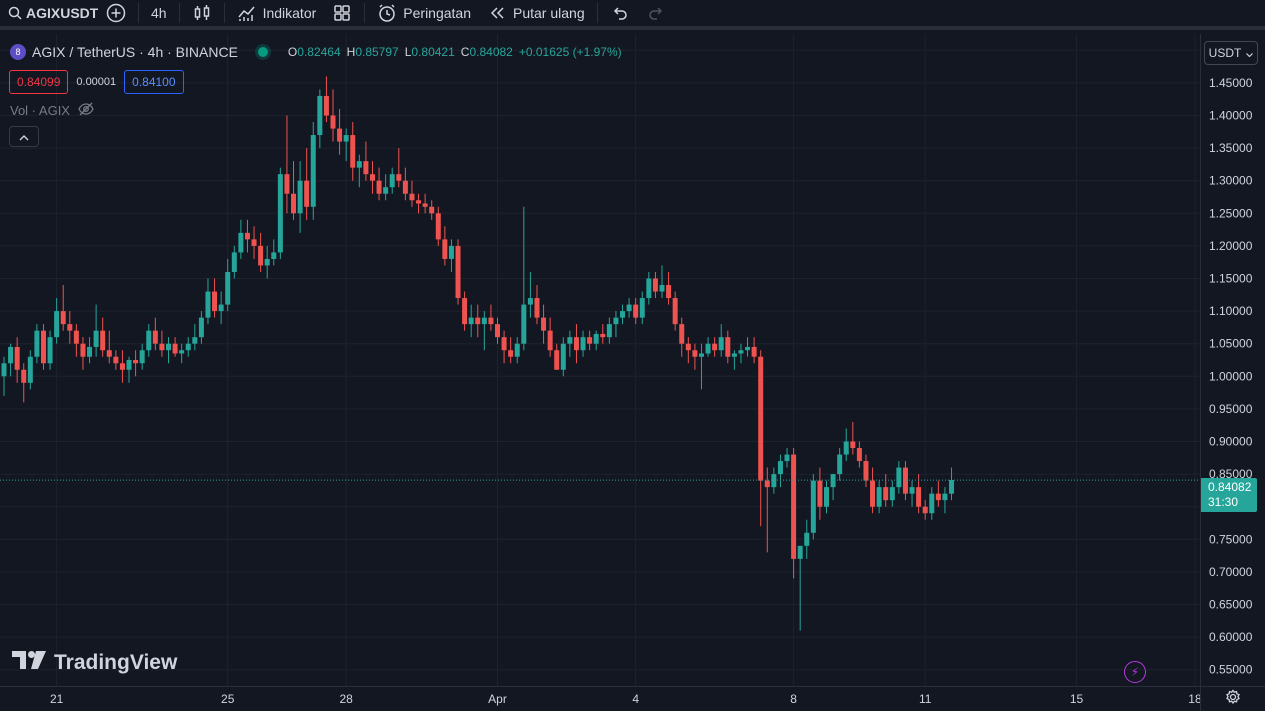  I want to click on time-tick-label: 21, so click(57, 699).